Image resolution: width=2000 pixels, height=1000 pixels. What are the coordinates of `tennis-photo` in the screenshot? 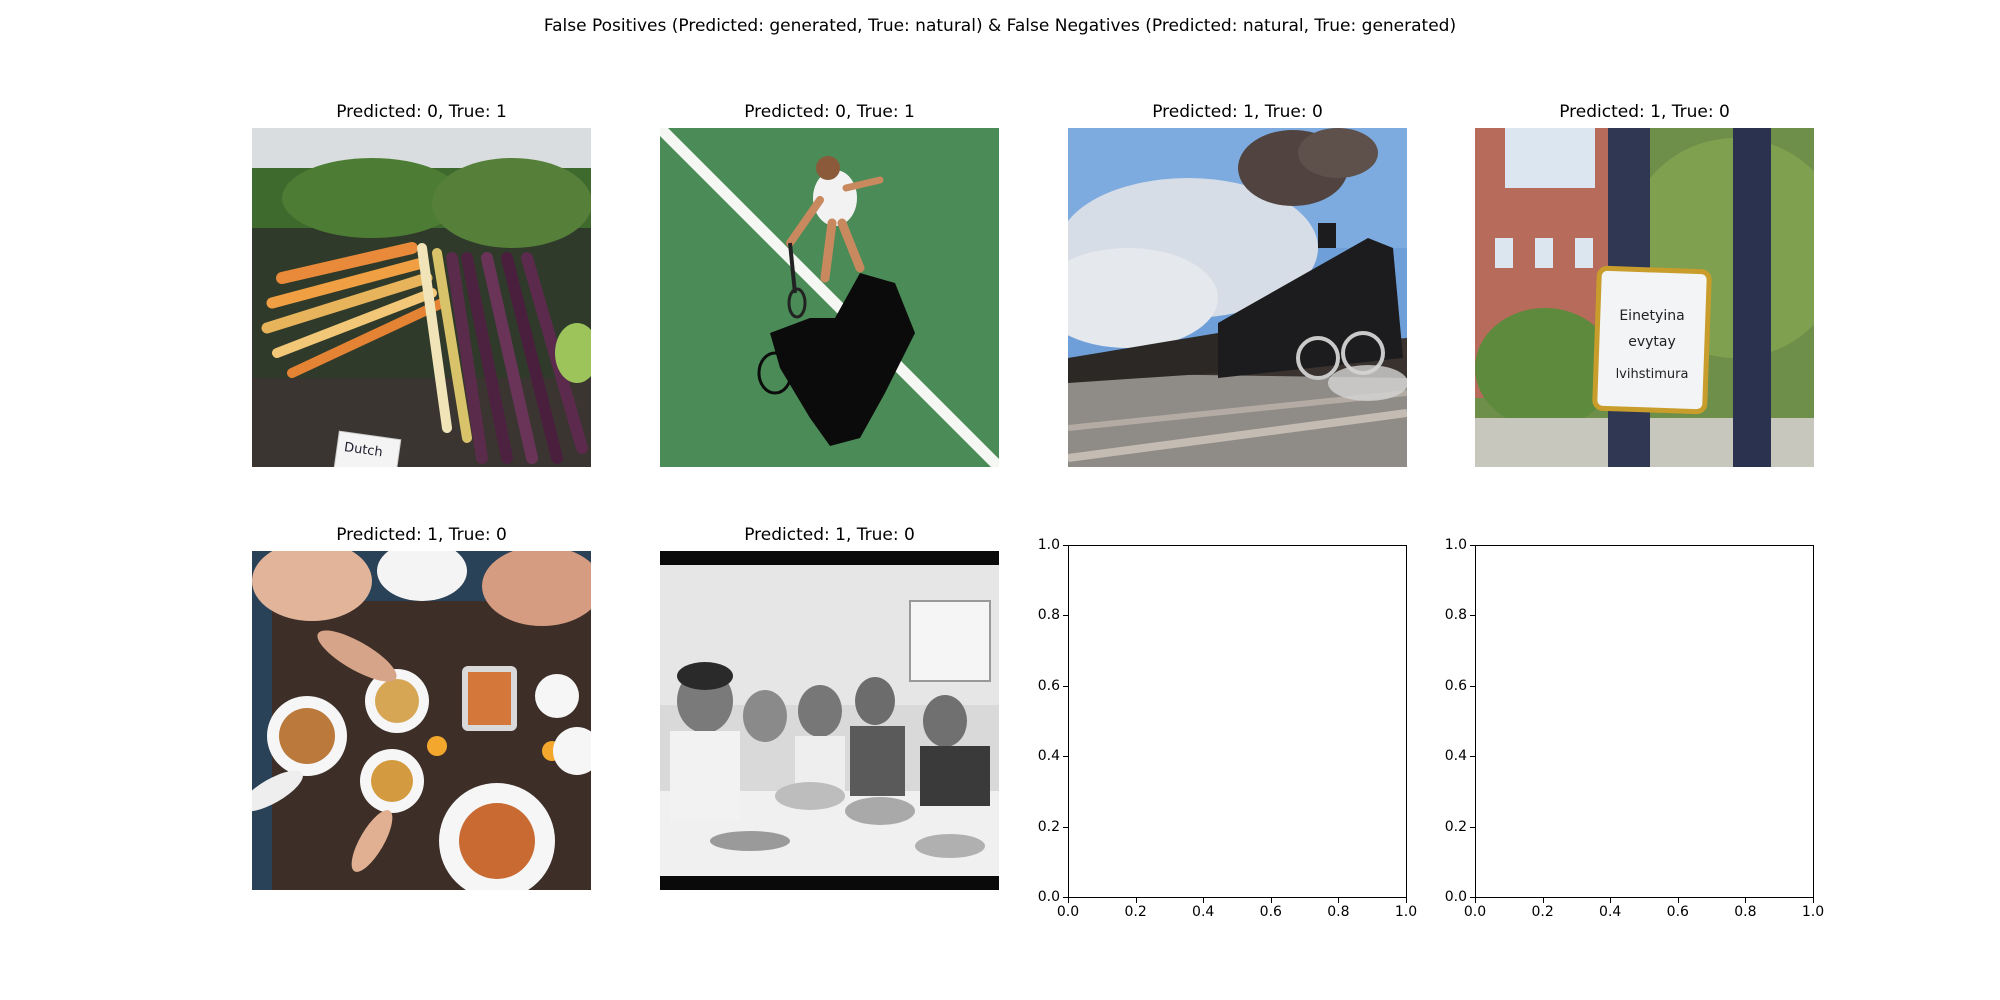 It's located at (829, 297).